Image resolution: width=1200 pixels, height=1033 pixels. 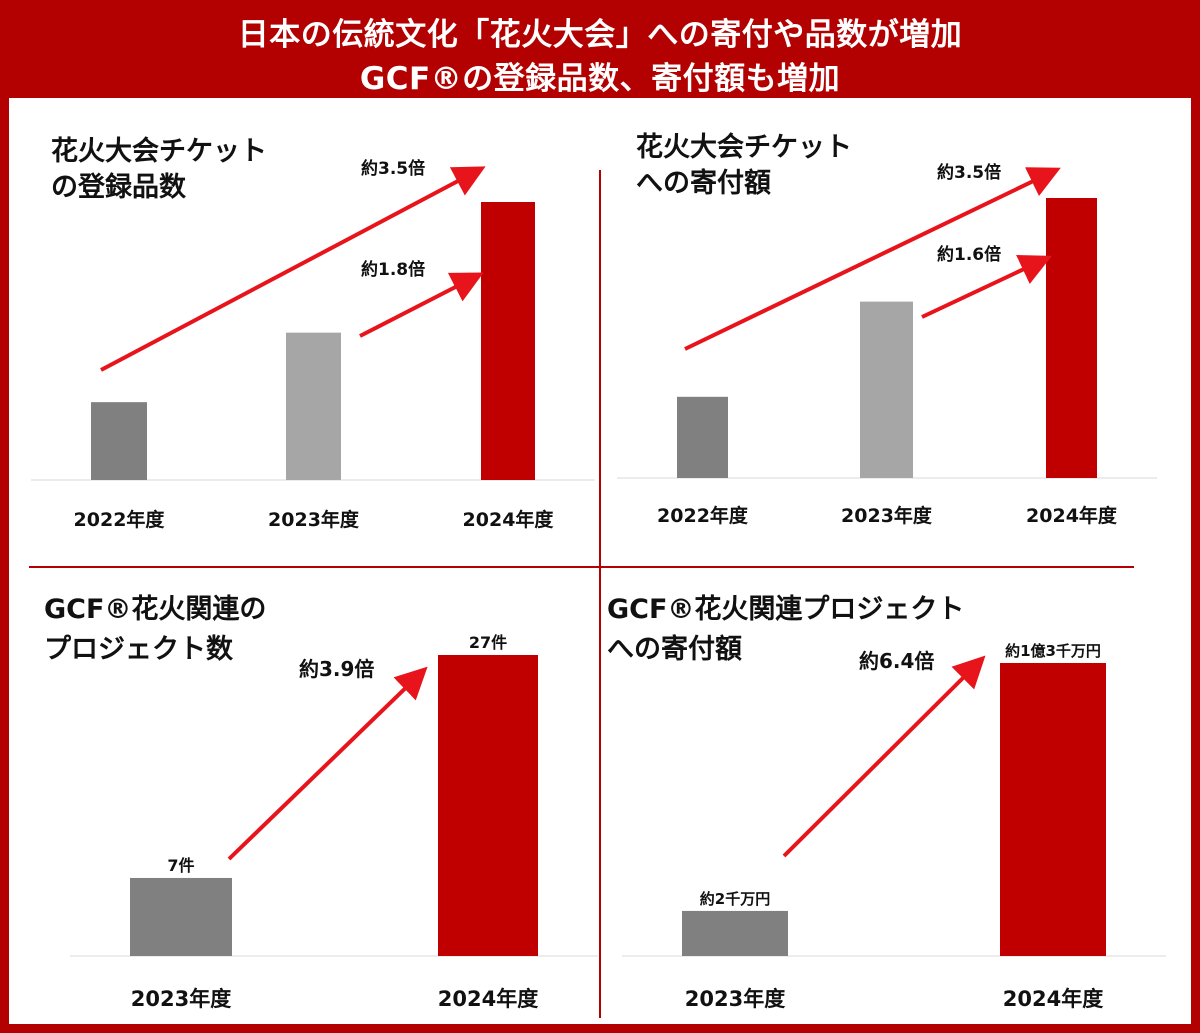 I want to click on chart-1-title-line-2: の登録品数, so click(x=119, y=187).